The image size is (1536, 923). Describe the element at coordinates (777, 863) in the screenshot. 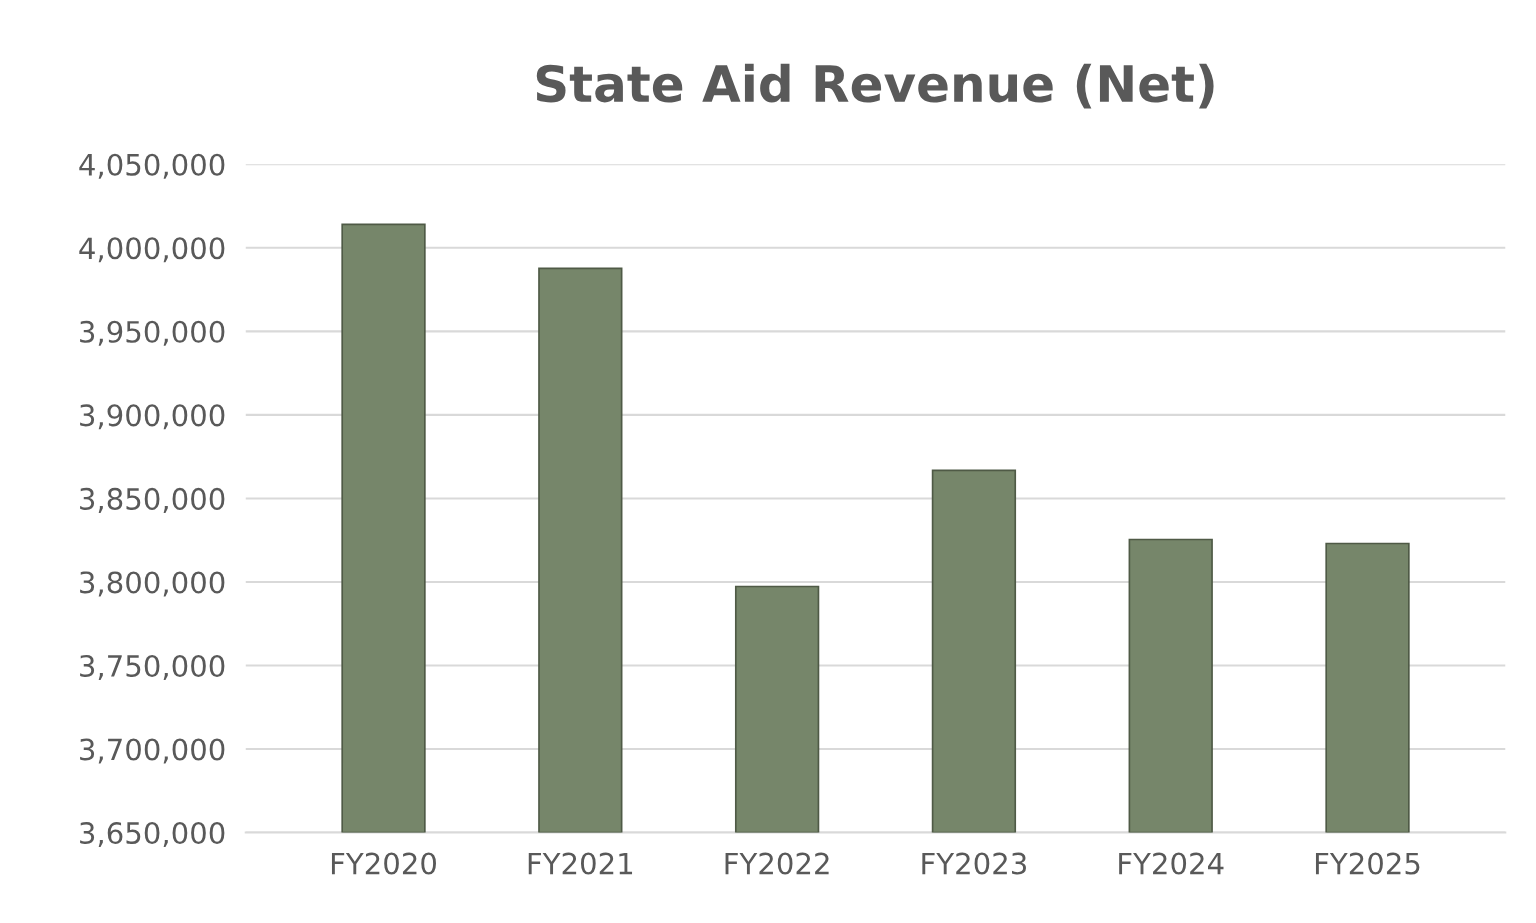

I see `x-tick-label: FY2022` at that location.